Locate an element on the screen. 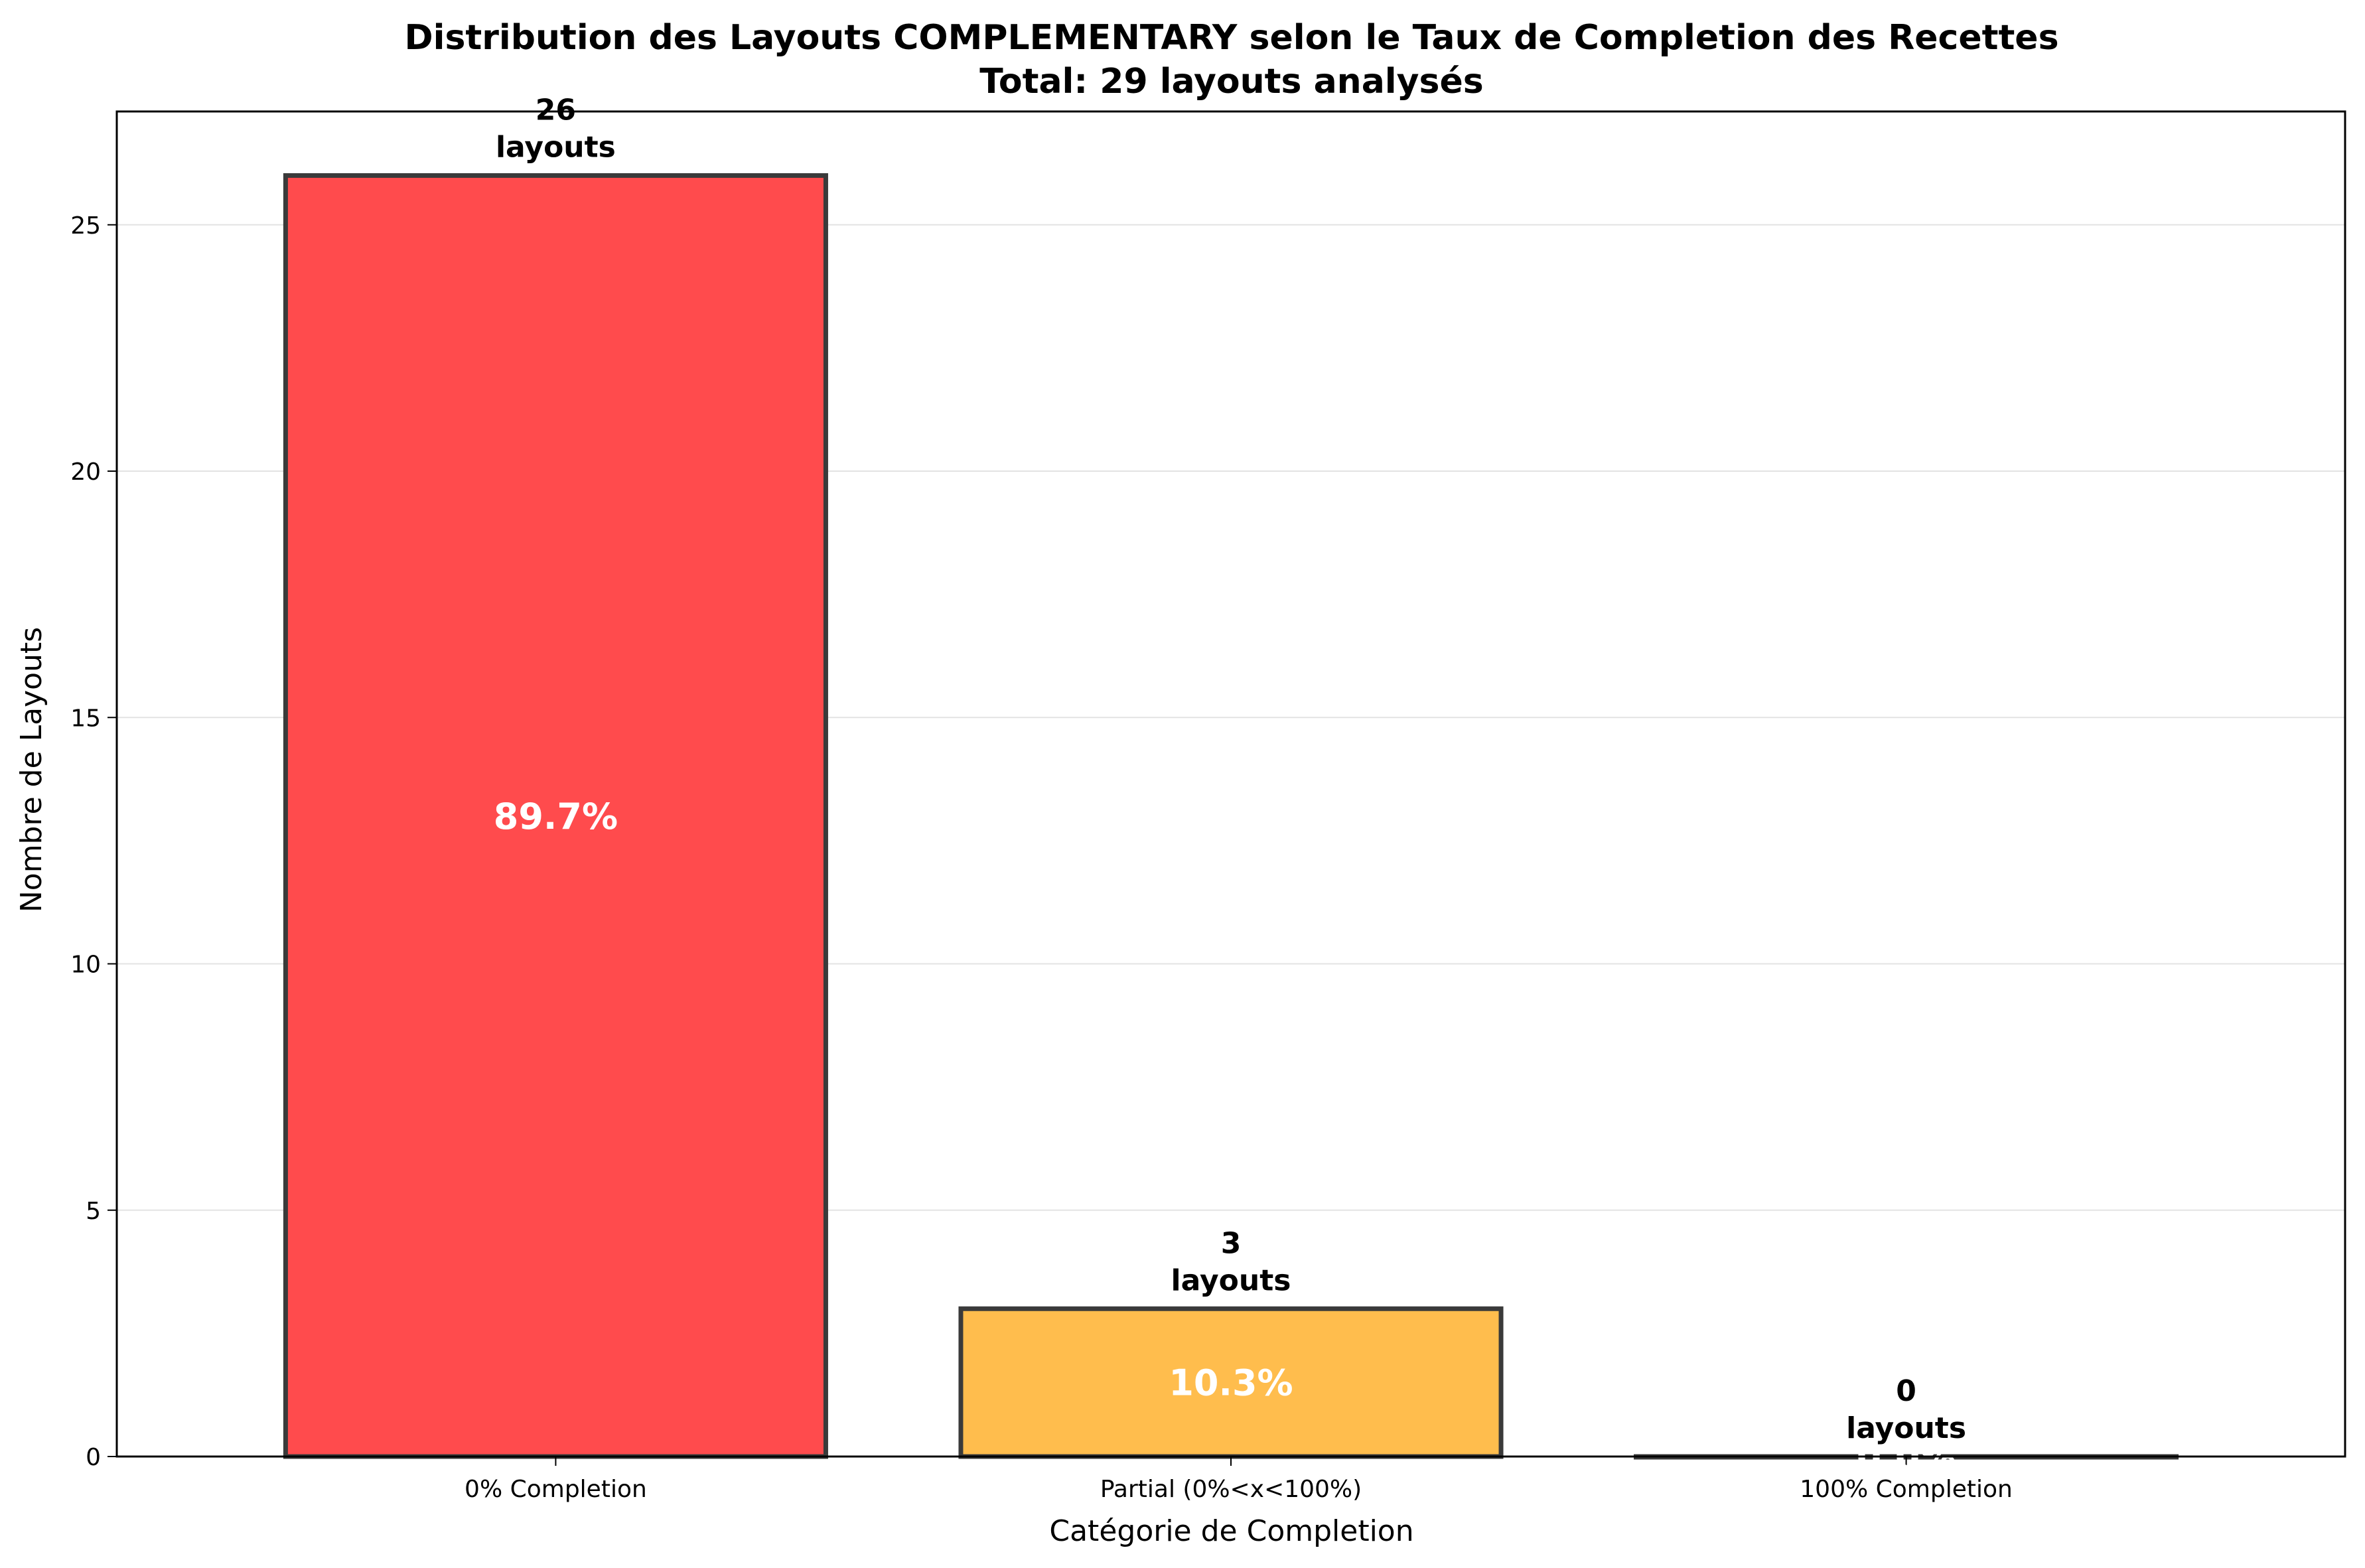  x-tick-label: Partial (0%<x<100%) is located at coordinates (1231, 1489).